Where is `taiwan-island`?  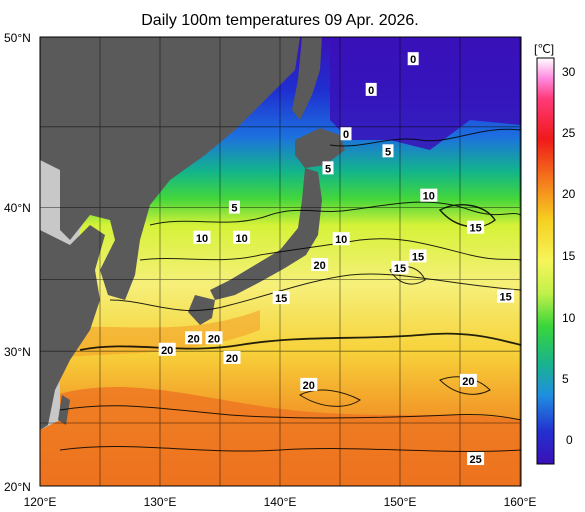
taiwan-island is located at coordinates (64, 410).